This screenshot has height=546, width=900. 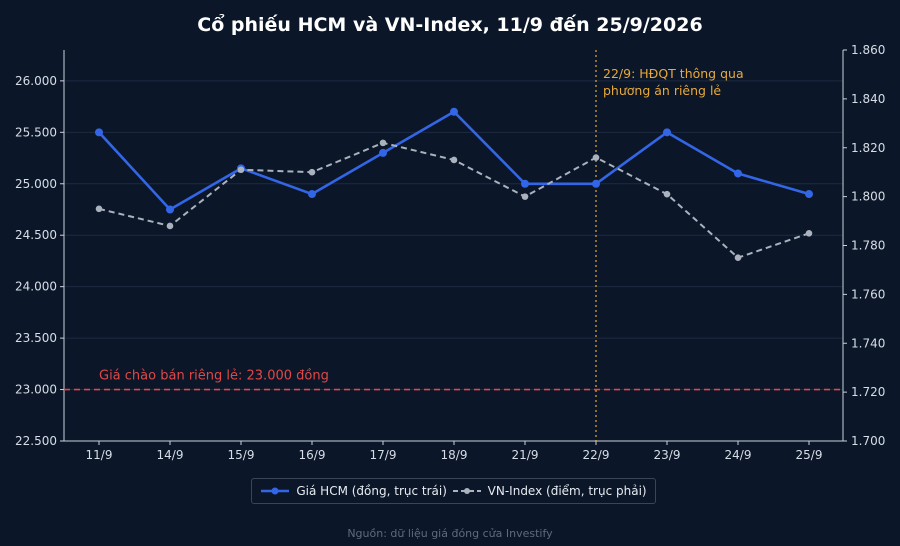 I want to click on y-right-tick-label: 1.800, so click(x=868, y=197).